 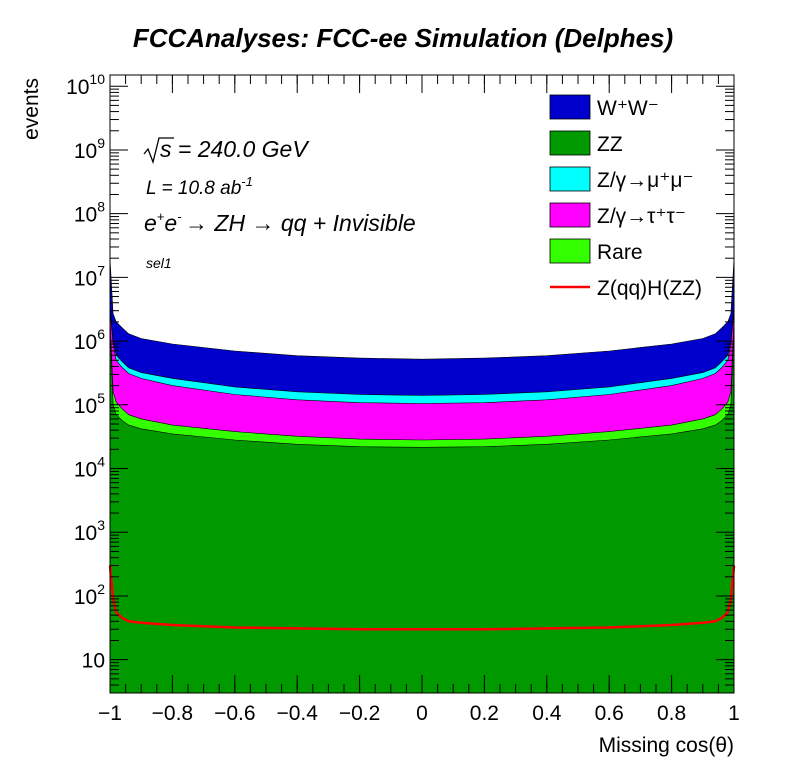 I want to click on x-tick-labels: −1 −0.8 −0.6 −0.4 −0.2 0 0.2 0.4 0.6 0.8 1, so click(x=419, y=713).